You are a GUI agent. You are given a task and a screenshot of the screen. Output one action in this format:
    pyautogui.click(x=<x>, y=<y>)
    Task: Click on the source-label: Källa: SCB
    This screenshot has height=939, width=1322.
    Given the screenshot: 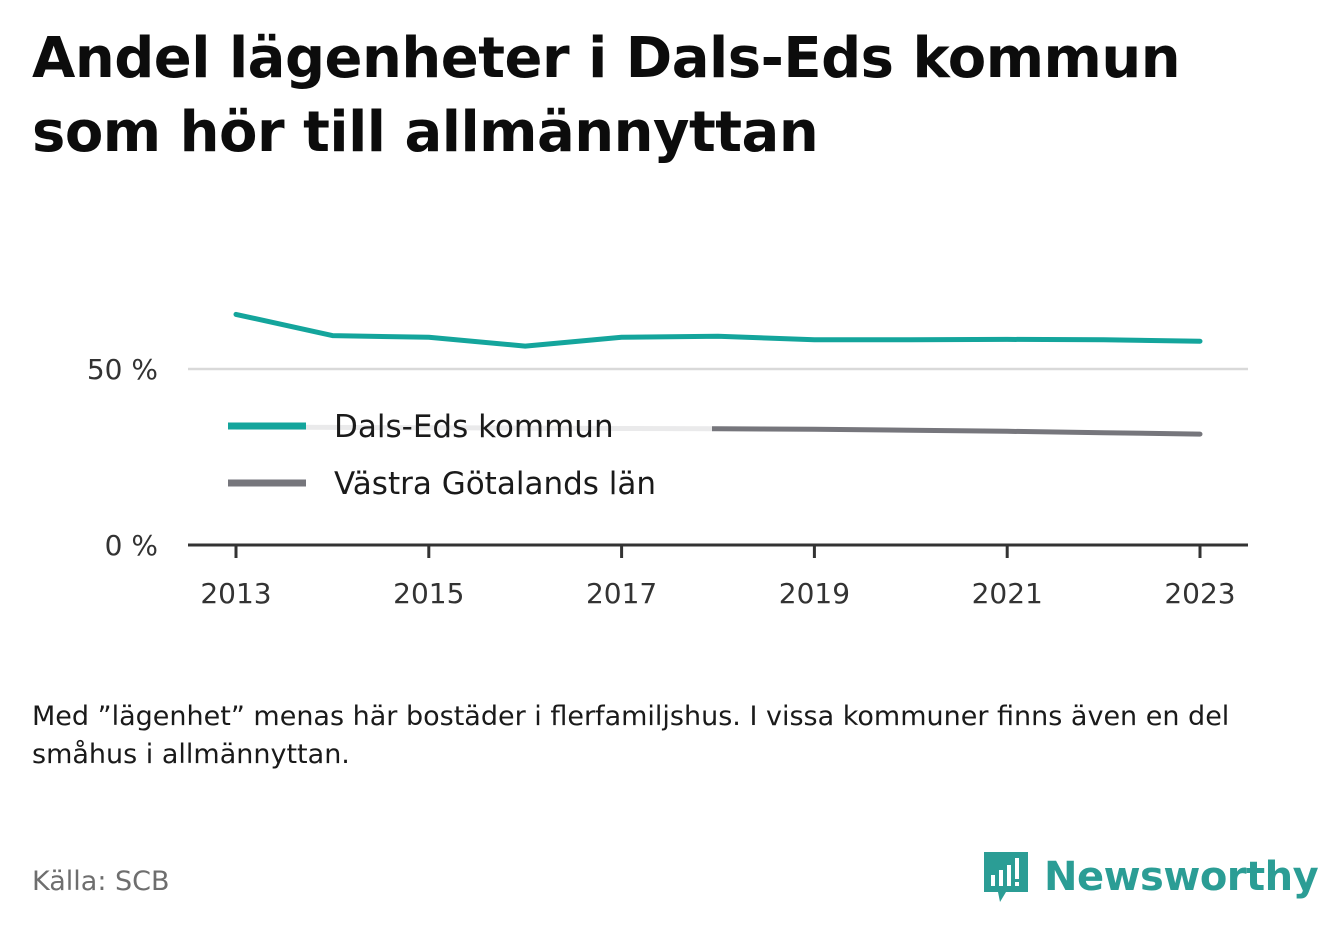 What is the action you would take?
    pyautogui.click(x=101, y=881)
    